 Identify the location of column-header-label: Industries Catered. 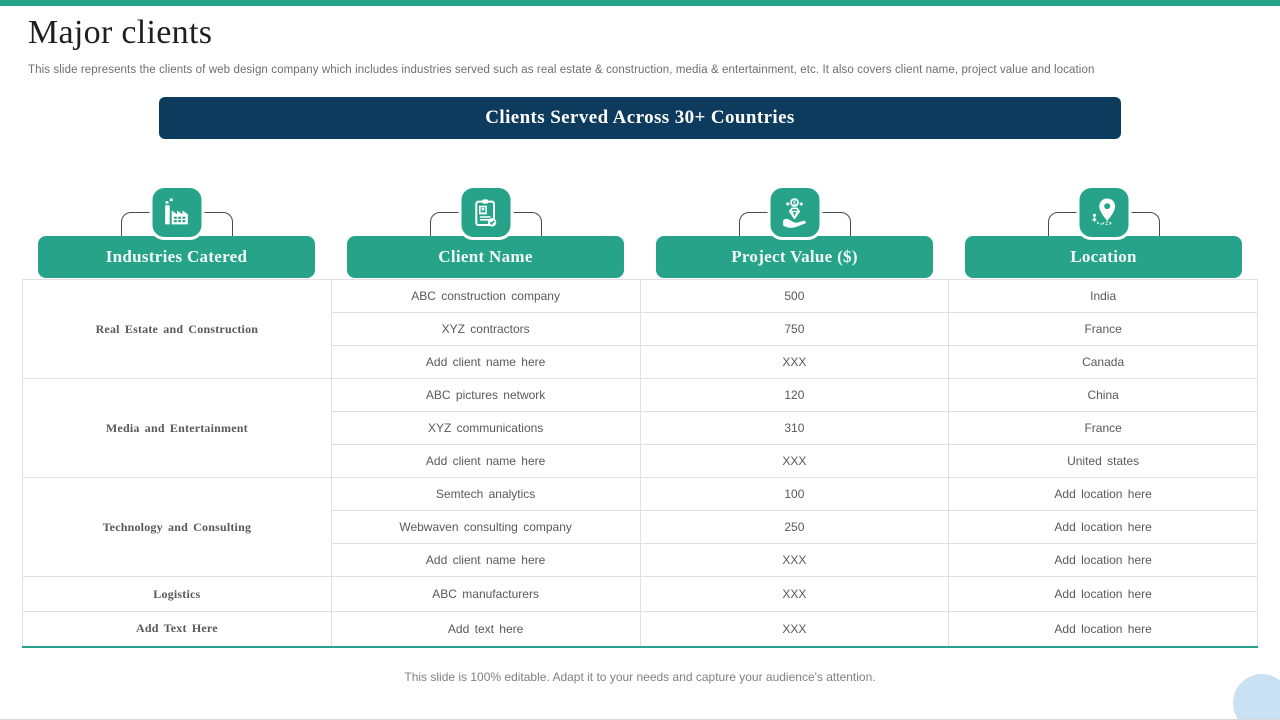
(176, 256).